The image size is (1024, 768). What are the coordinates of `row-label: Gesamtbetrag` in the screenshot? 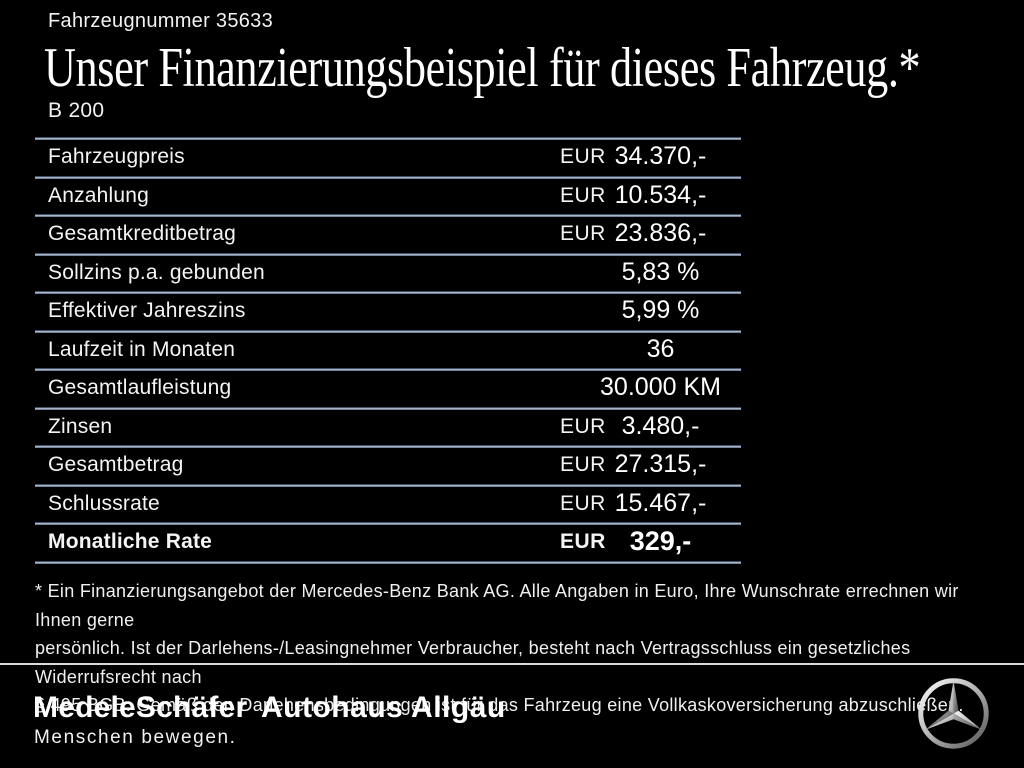 It's located at (116, 464).